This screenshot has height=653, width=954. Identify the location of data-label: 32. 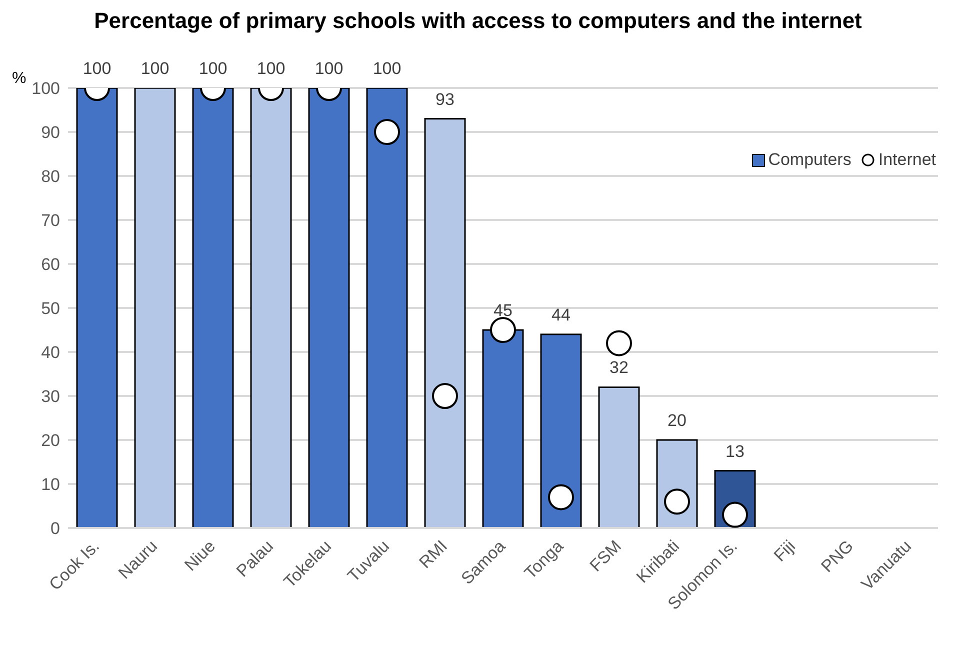
(619, 368).